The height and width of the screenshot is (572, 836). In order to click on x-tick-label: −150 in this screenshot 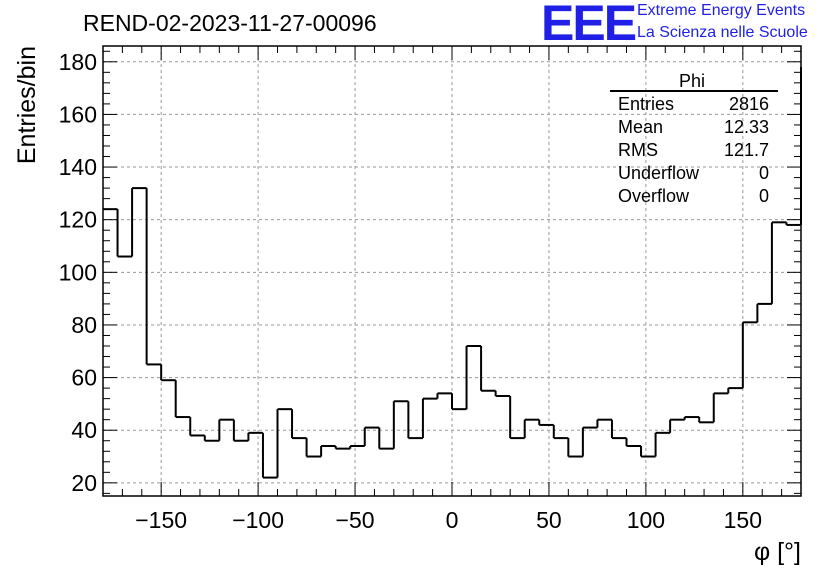, I will do `click(161, 520)`.